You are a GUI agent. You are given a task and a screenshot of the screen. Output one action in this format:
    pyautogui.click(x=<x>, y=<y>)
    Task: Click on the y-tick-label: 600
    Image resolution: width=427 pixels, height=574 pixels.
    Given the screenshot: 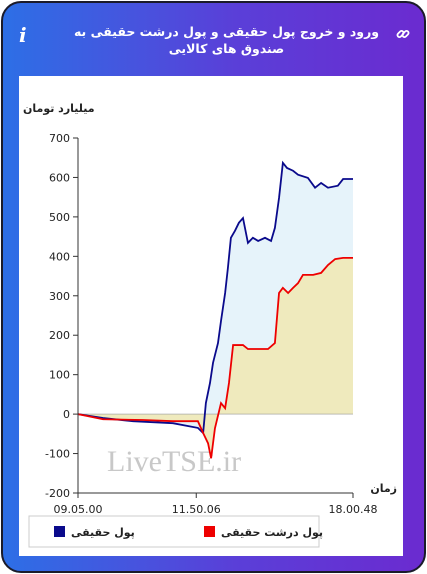 What is the action you would take?
    pyautogui.click(x=59, y=177)
    